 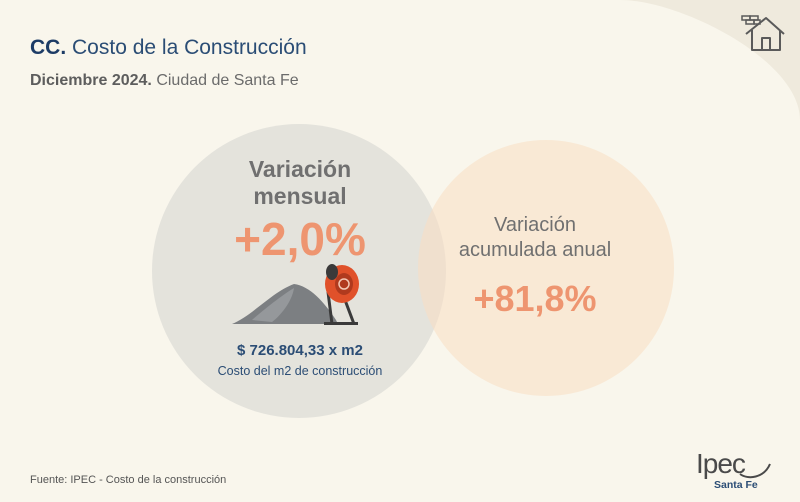 I want to click on page-title: CC. Costo de la Construcción, so click(x=168, y=48).